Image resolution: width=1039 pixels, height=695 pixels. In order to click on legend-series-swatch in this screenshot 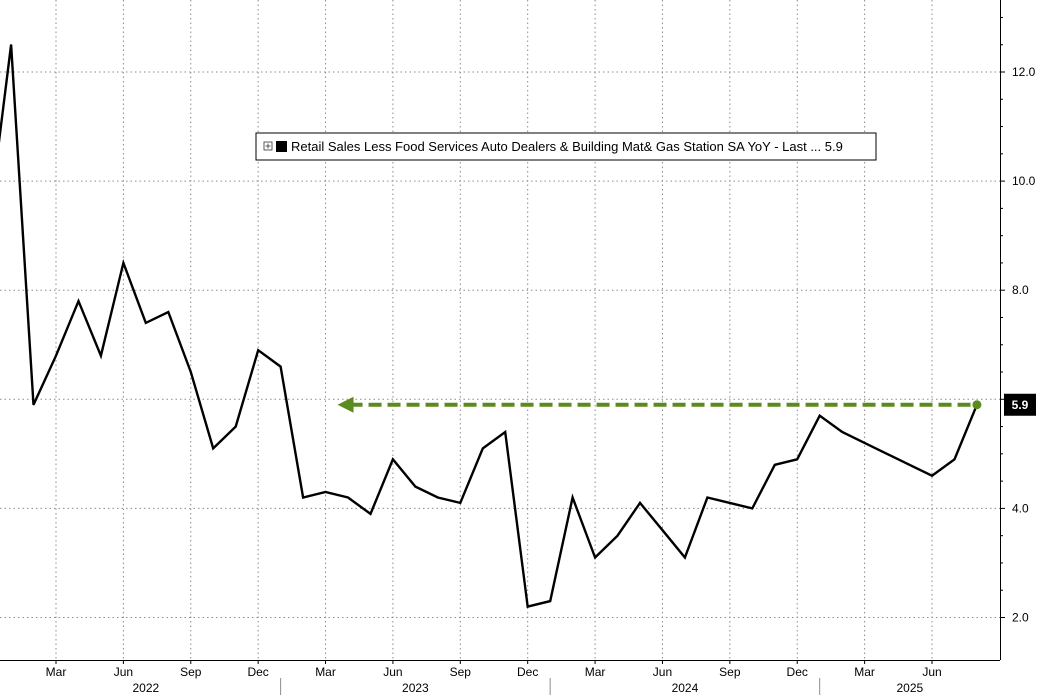, I will do `click(281, 146)`.